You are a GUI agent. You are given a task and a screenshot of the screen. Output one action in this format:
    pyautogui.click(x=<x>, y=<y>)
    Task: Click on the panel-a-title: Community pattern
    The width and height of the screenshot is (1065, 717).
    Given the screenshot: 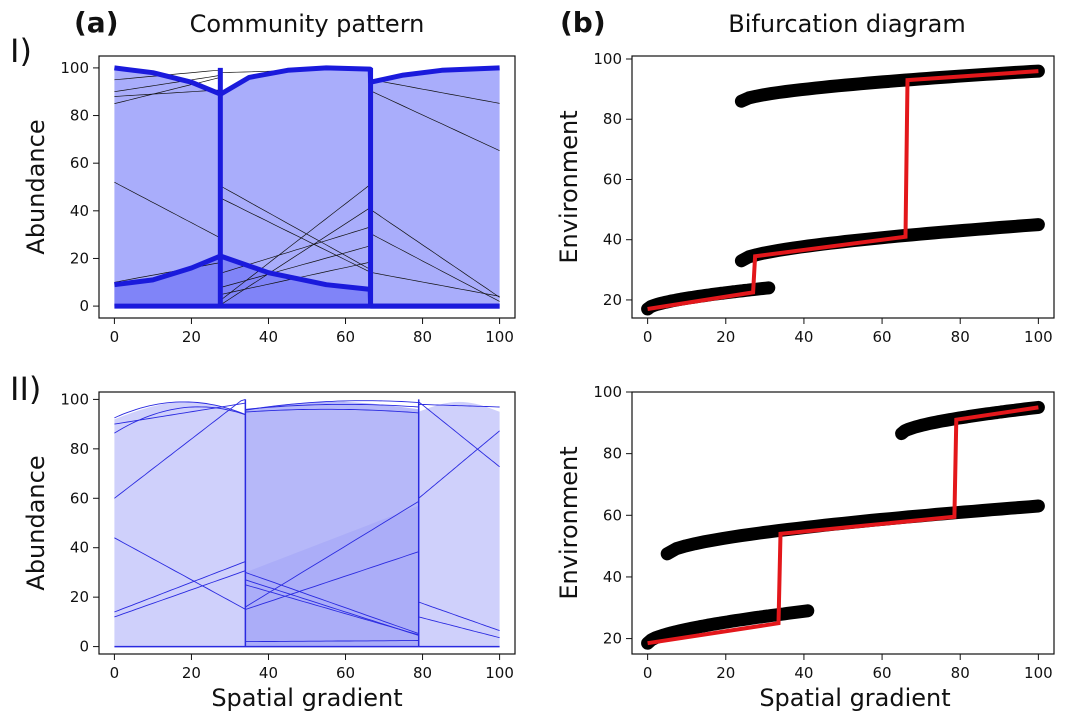 What is the action you would take?
    pyautogui.click(x=307, y=24)
    